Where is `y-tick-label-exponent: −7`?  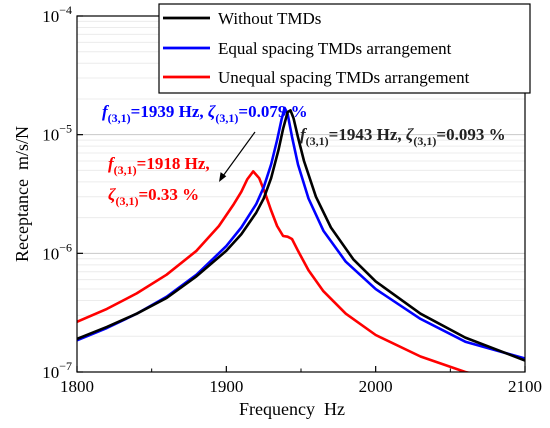
y-tick-label-exponent: −7 is located at coordinates (65, 366).